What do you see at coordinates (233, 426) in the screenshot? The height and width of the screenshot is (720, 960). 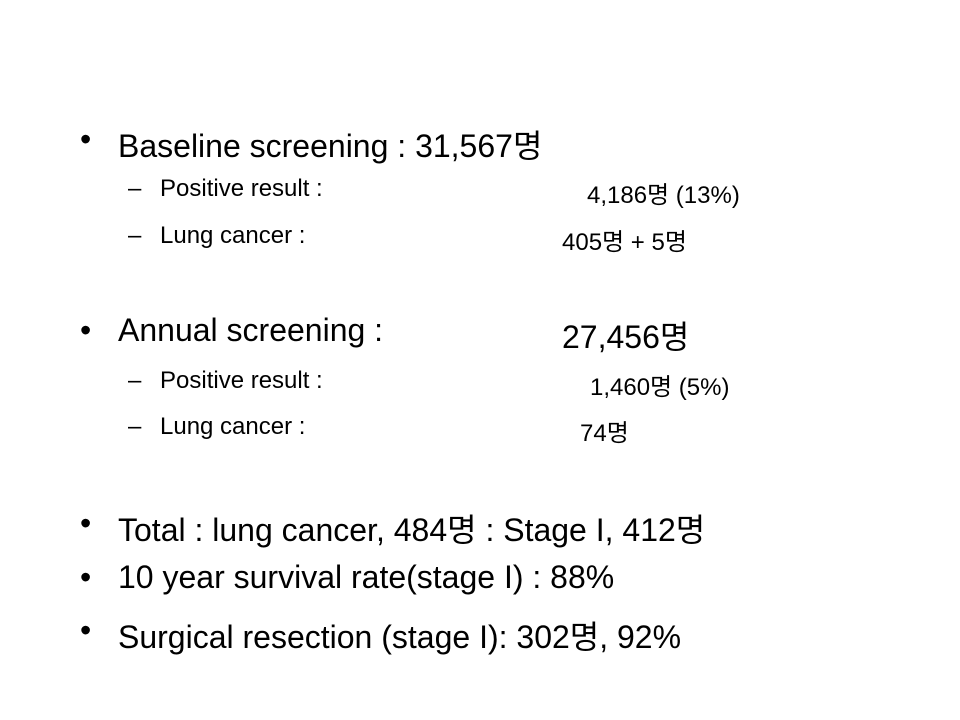 I see `annual-lung-cancer-label: Lung cancer :` at bounding box center [233, 426].